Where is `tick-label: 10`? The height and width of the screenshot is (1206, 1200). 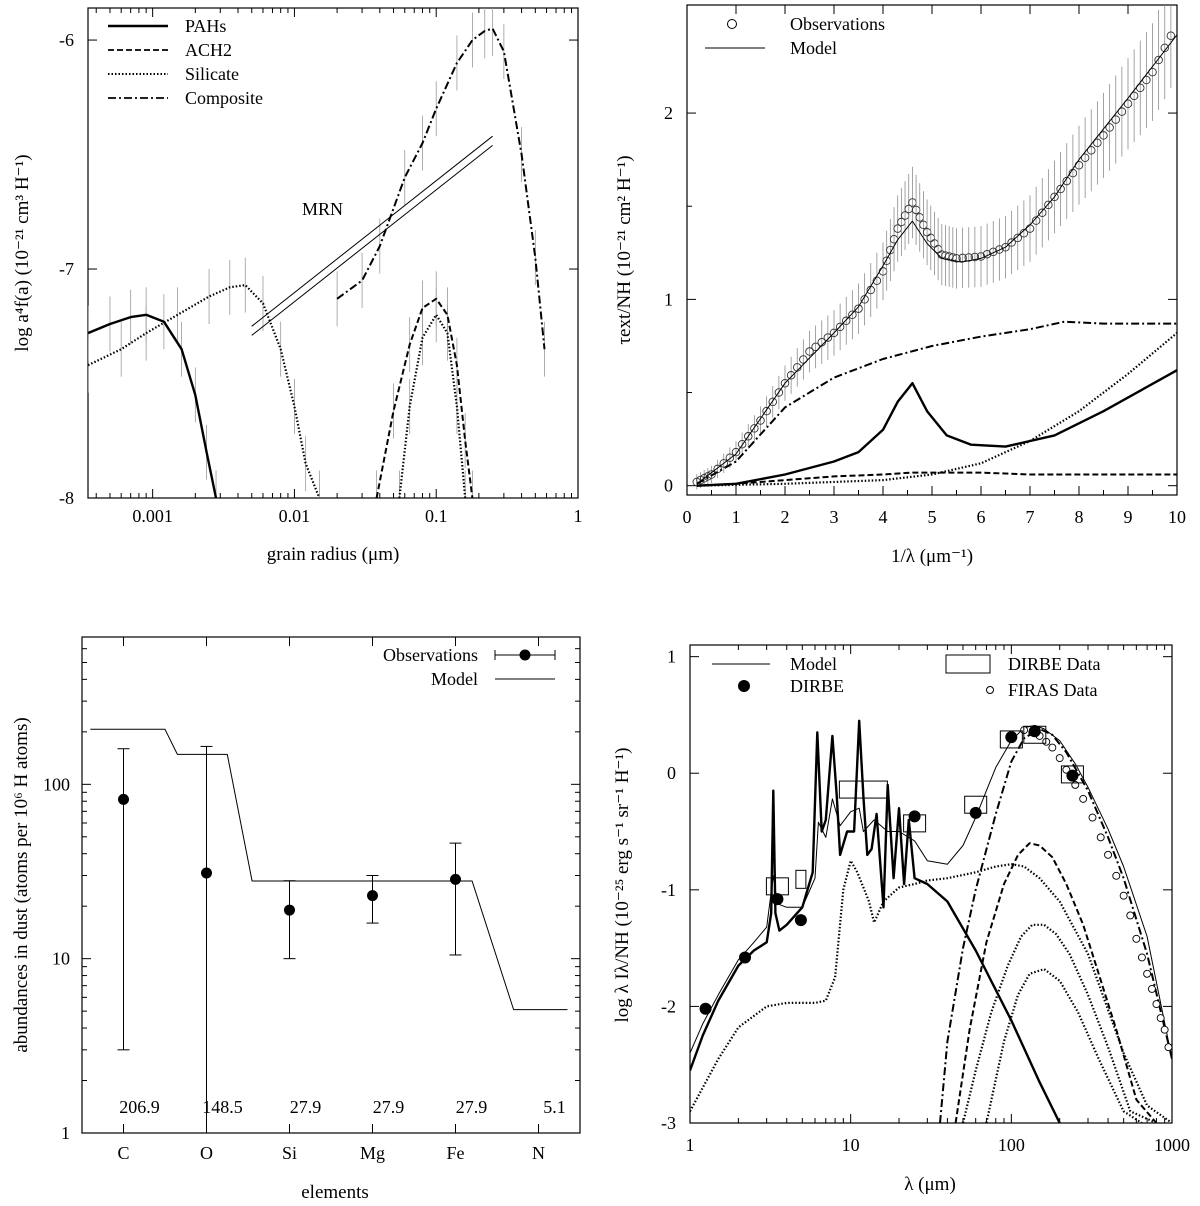 tick-label: 10 is located at coordinates (1177, 517).